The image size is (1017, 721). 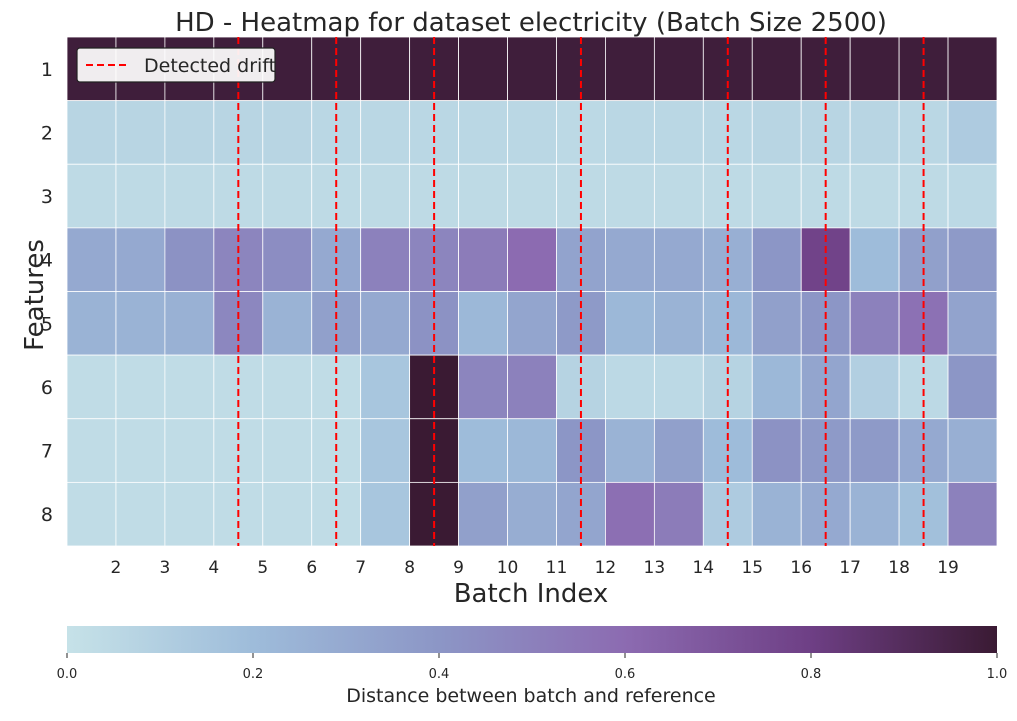 I want to click on colorbar-tick-label: 0.0, so click(x=67, y=674).